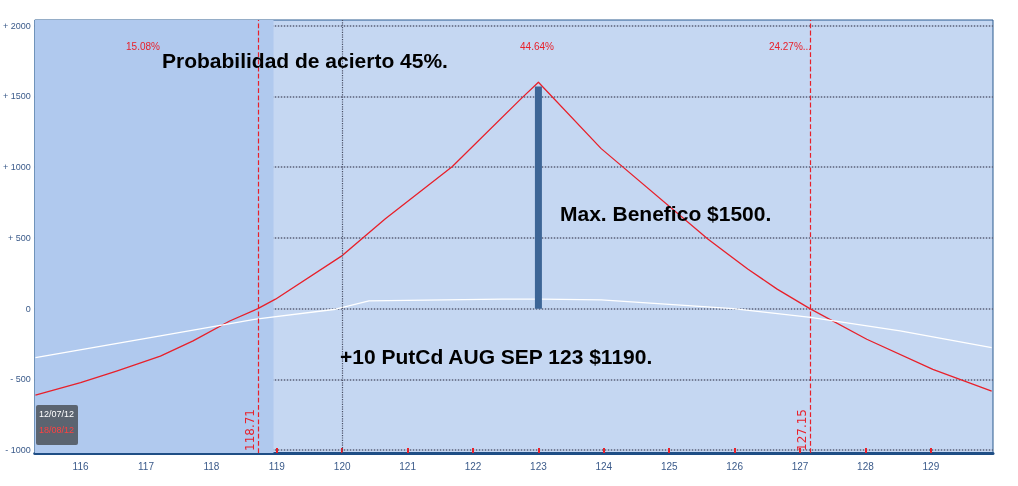 Image resolution: width=1018 pixels, height=486 pixels. What do you see at coordinates (735, 466) in the screenshot?
I see `x-tick-label: 126` at bounding box center [735, 466].